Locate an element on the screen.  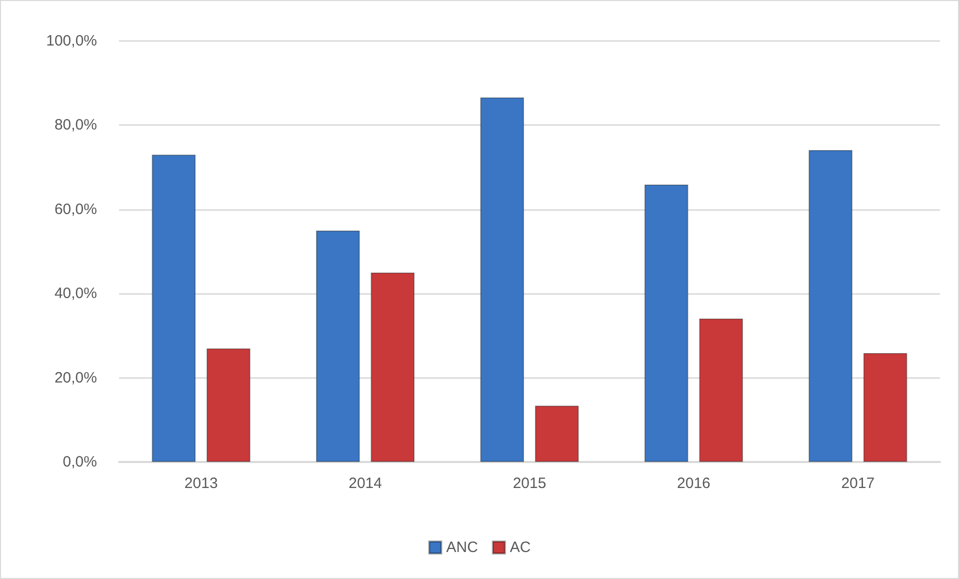
y-tick-label: 0,0% is located at coordinates (79, 462).